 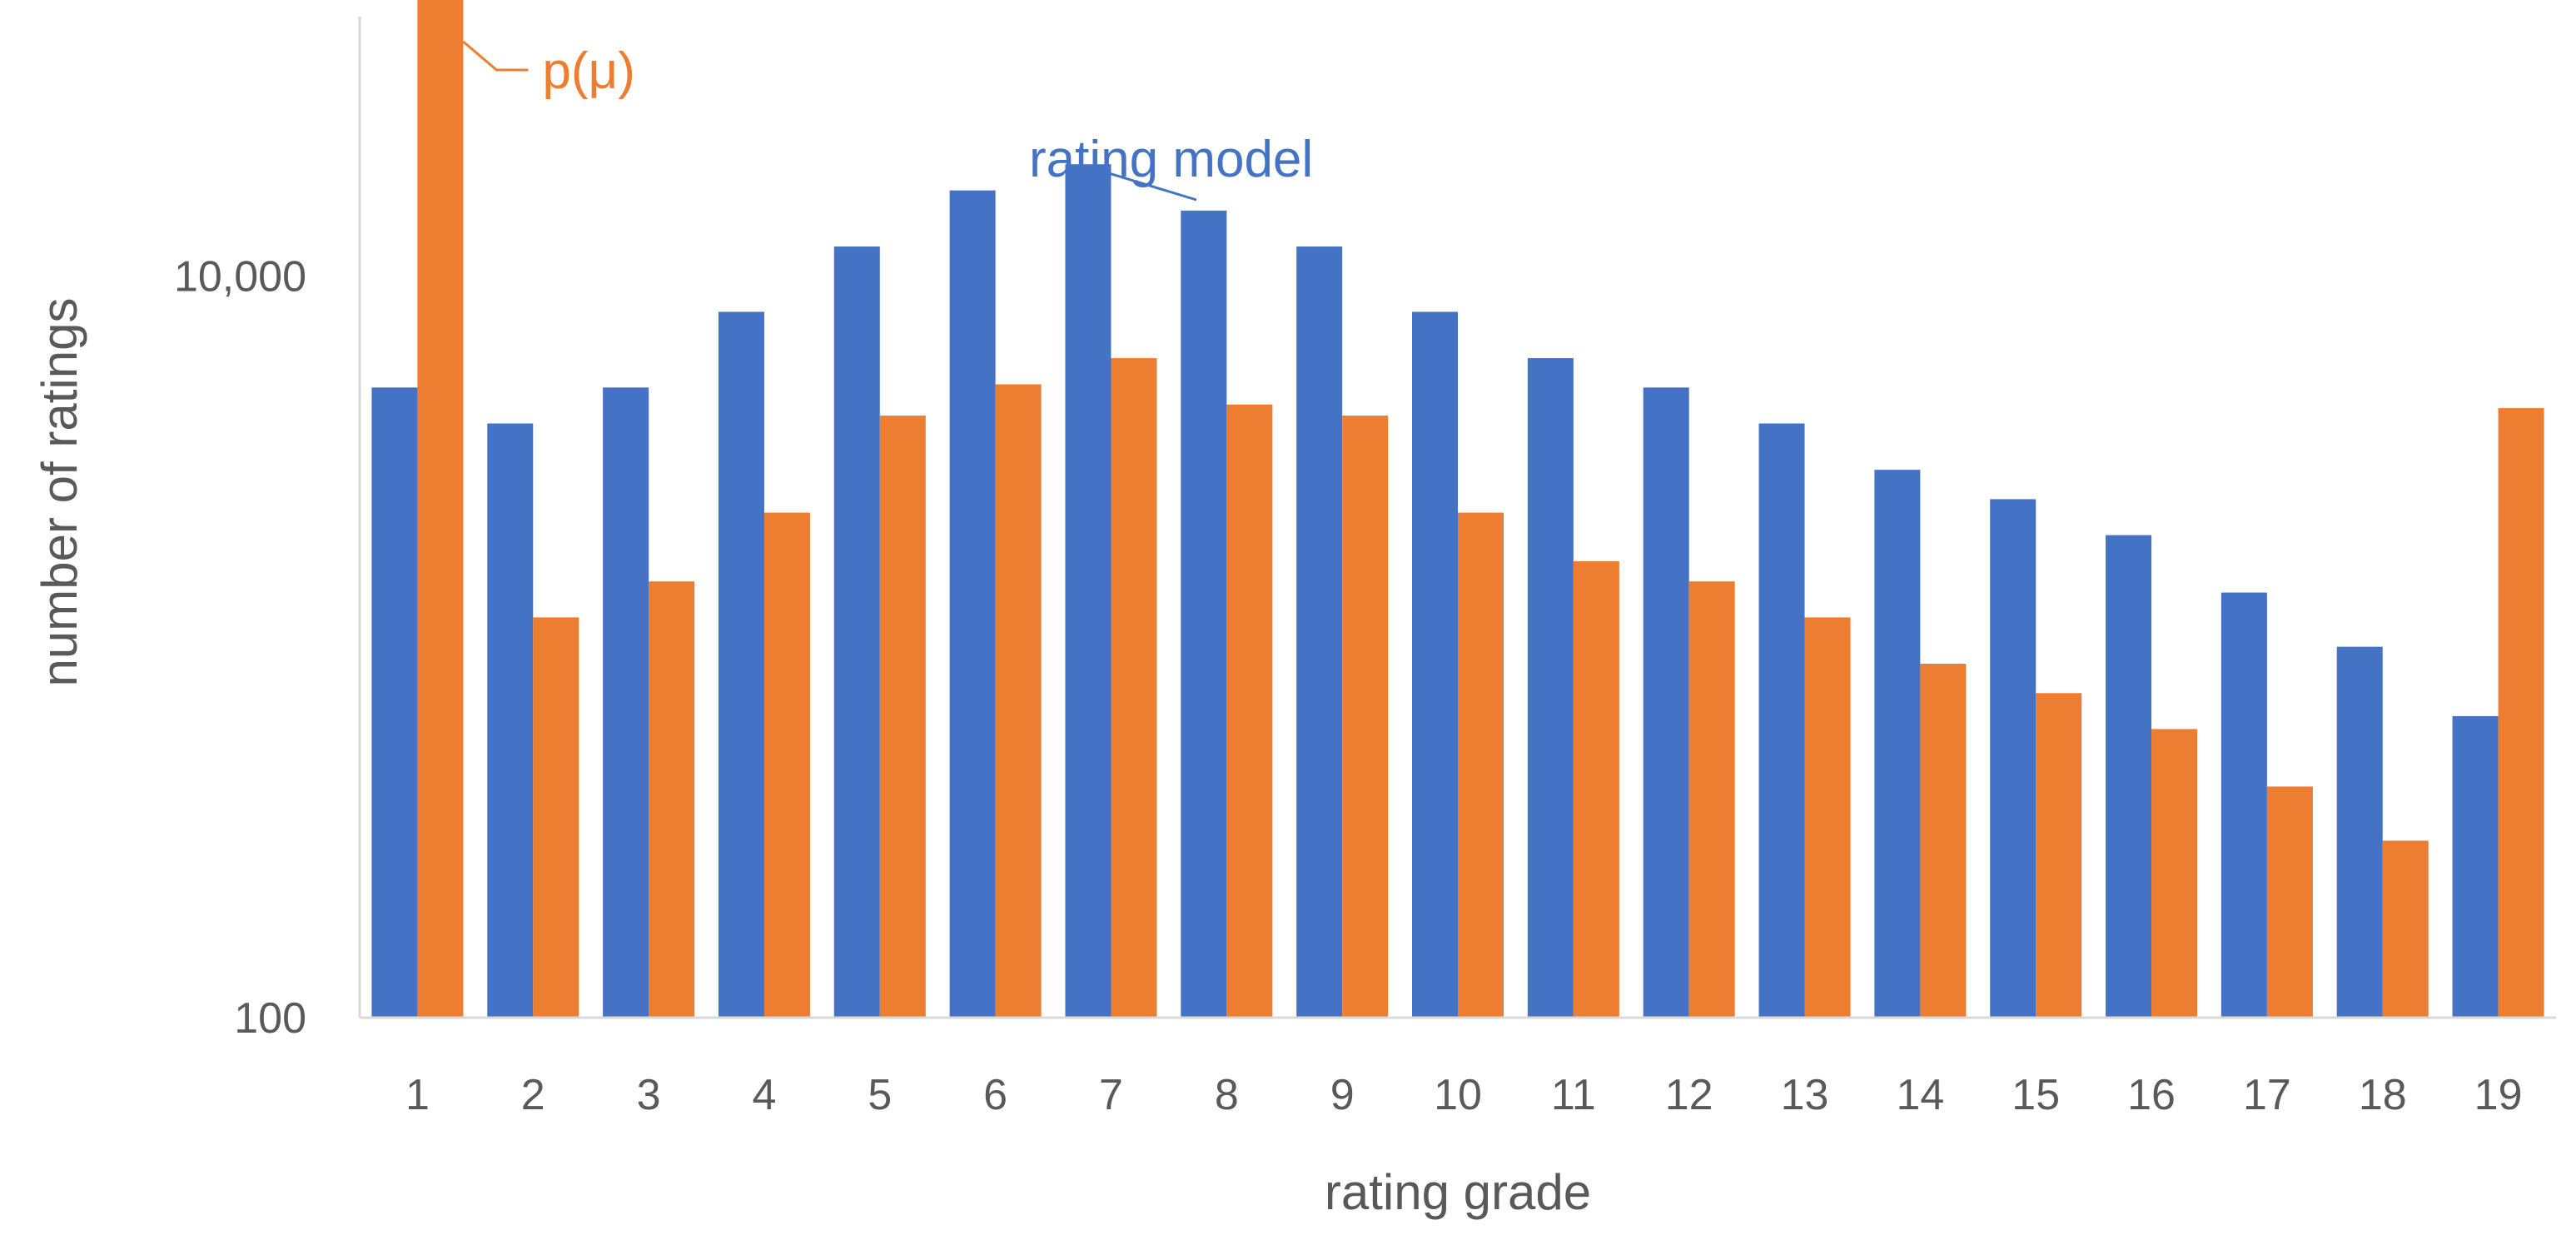 What do you see at coordinates (588, 71) in the screenshot?
I see `p-mu-annotation: p(μ)` at bounding box center [588, 71].